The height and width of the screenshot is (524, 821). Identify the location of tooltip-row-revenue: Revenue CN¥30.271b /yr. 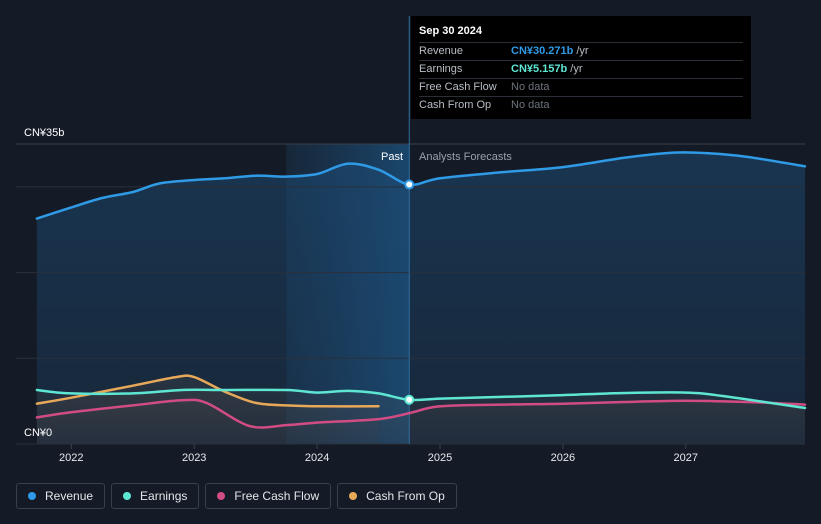
(581, 51).